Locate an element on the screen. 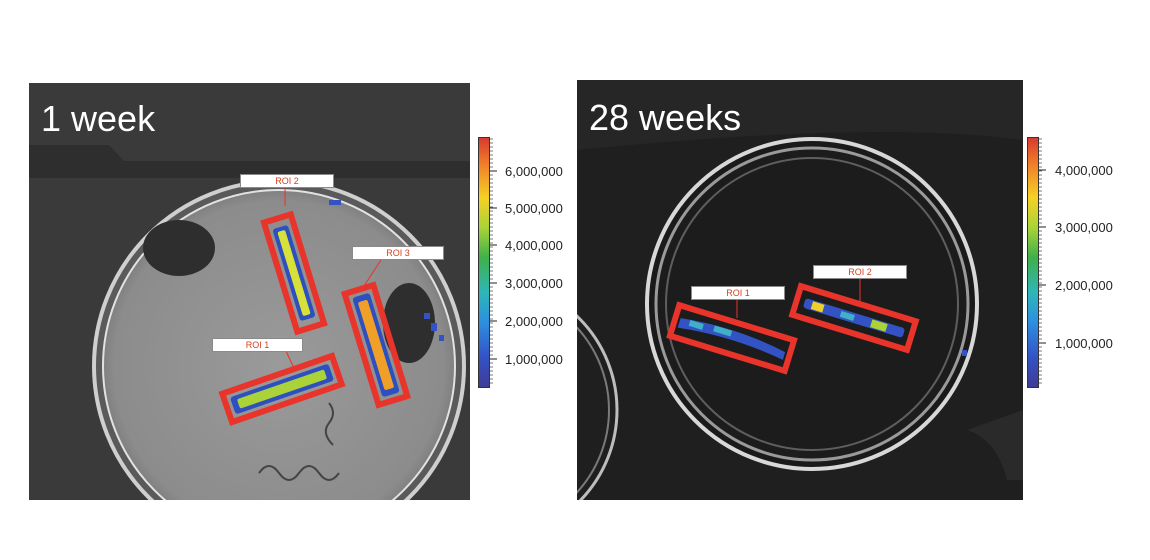 This screenshot has height=560, width=1150. colorbar-label: 5,000,000 is located at coordinates (534, 208).